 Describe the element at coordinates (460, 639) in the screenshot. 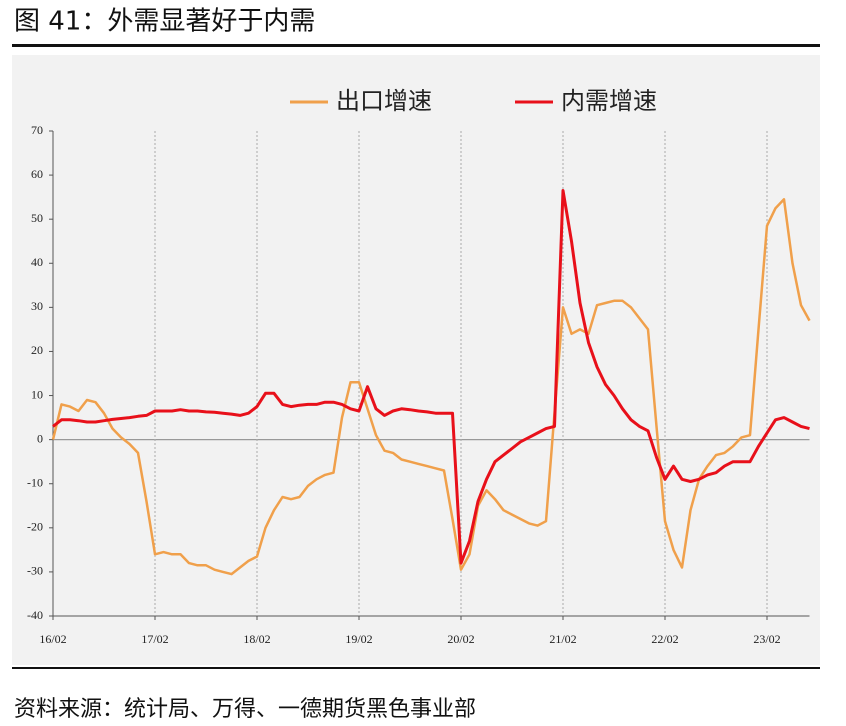

I see `x-tick-label: 20/02` at that location.